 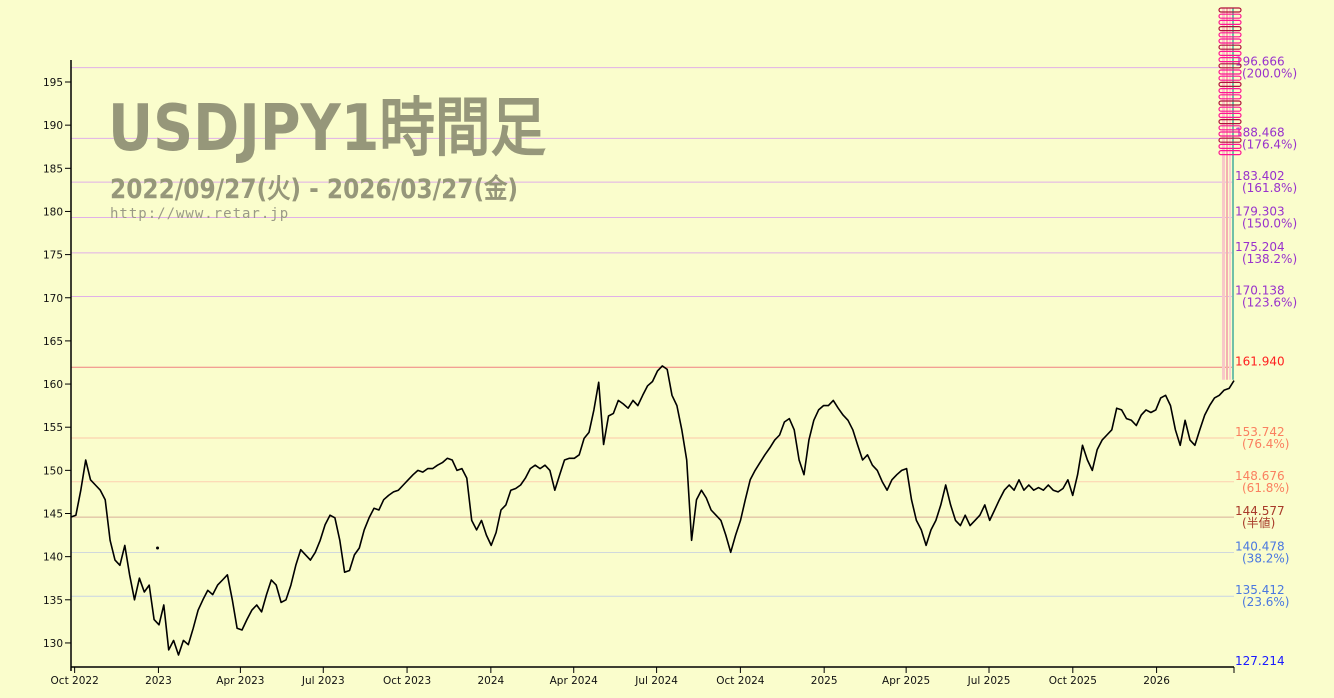 What do you see at coordinates (1156, 681) in the screenshot?
I see `x-tick-label: 2026` at bounding box center [1156, 681].